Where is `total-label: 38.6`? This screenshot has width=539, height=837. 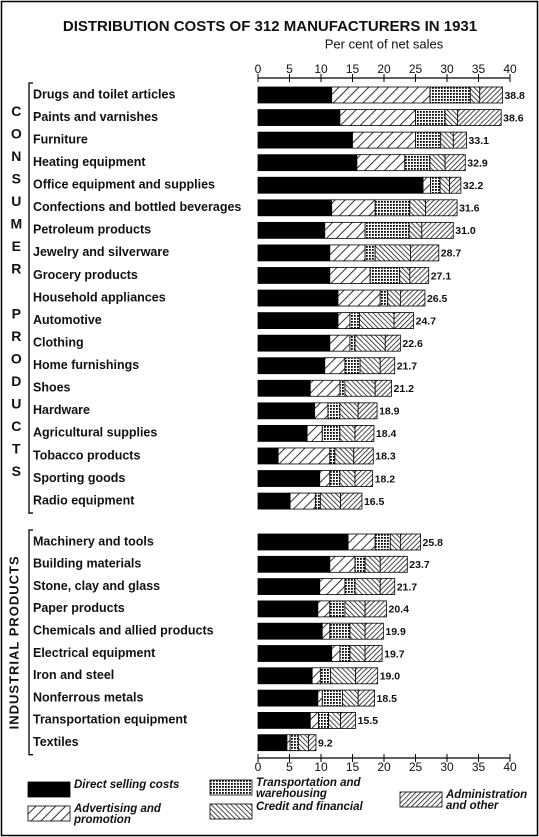
total-label: 38.6 is located at coordinates (513, 118).